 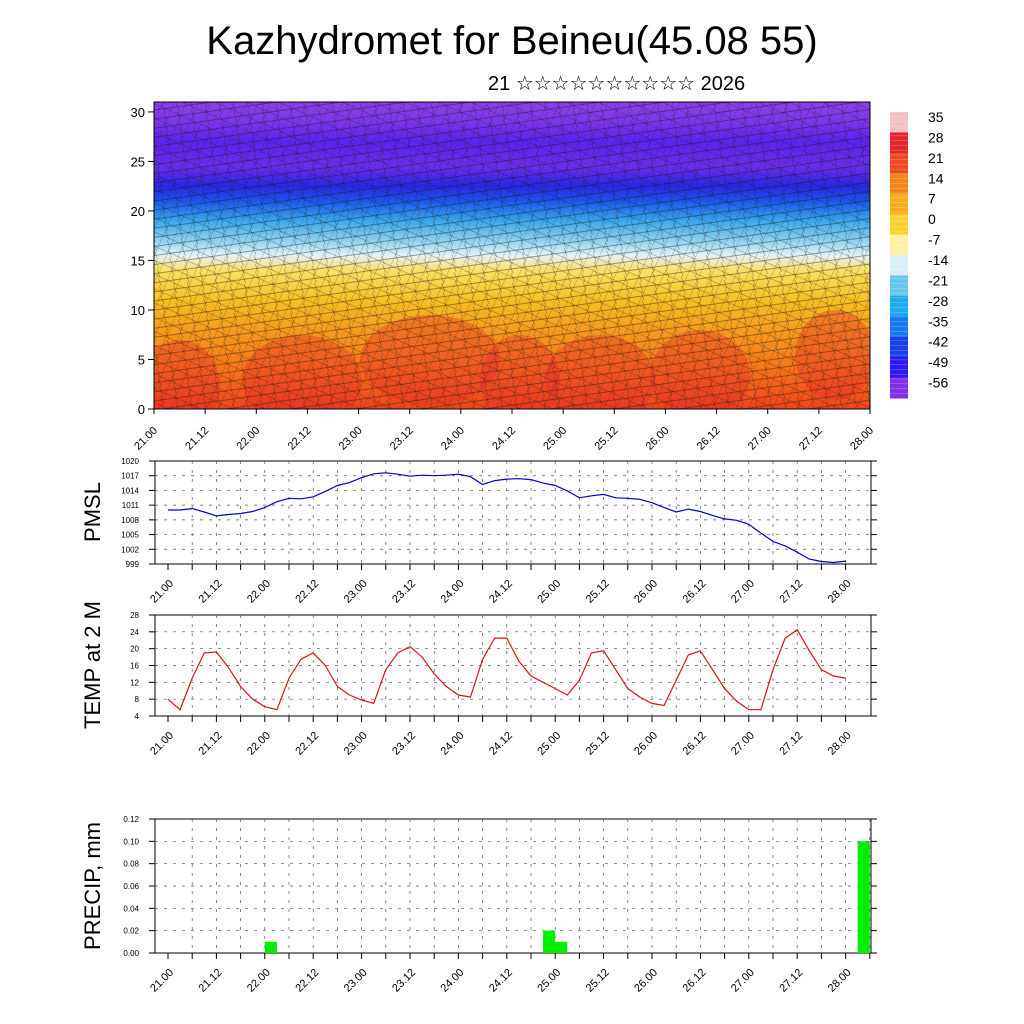 I want to click on y-tick-label: 20, so click(x=138, y=211).